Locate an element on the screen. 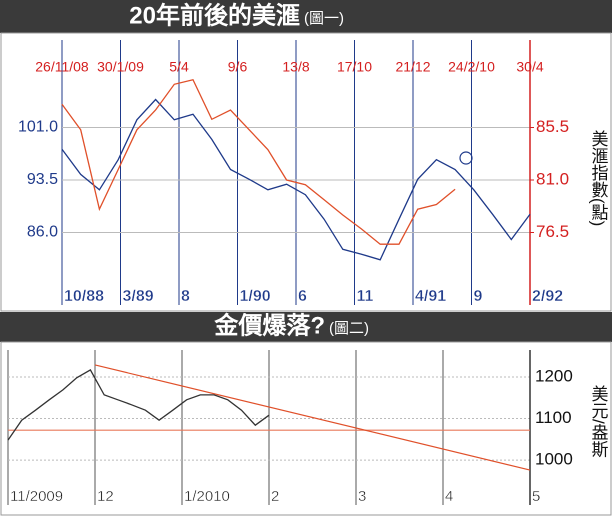  y-tick-label: 101.0 is located at coordinates (38, 127).